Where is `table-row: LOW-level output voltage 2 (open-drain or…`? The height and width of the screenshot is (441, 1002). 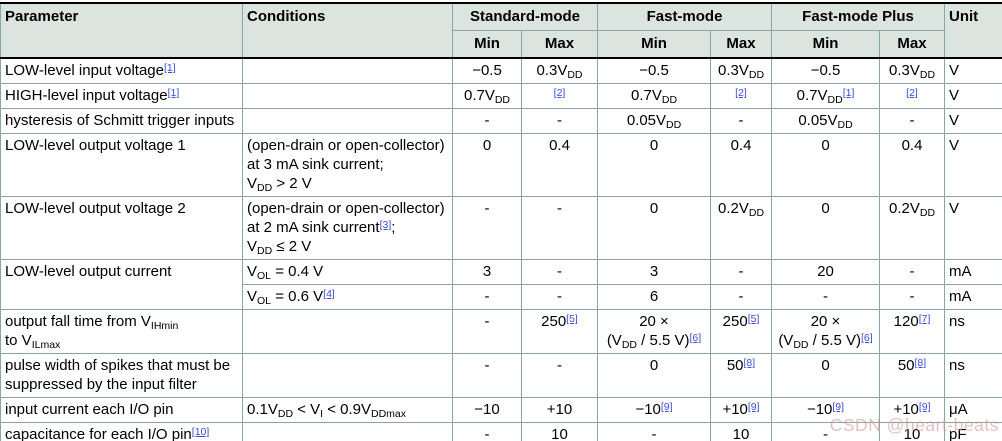 table-row: LOW-level output voltage 2 (open-drain or… is located at coordinates (501, 228).